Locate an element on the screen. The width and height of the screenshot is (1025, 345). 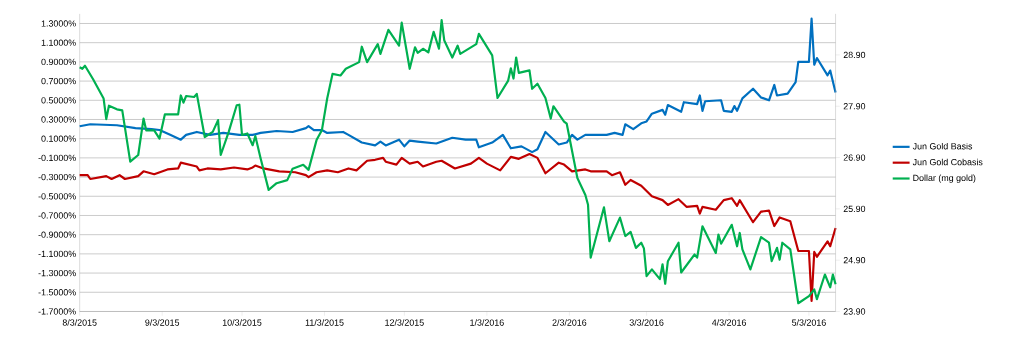
y-tick-label: -1.1000% is located at coordinates (57, 253).